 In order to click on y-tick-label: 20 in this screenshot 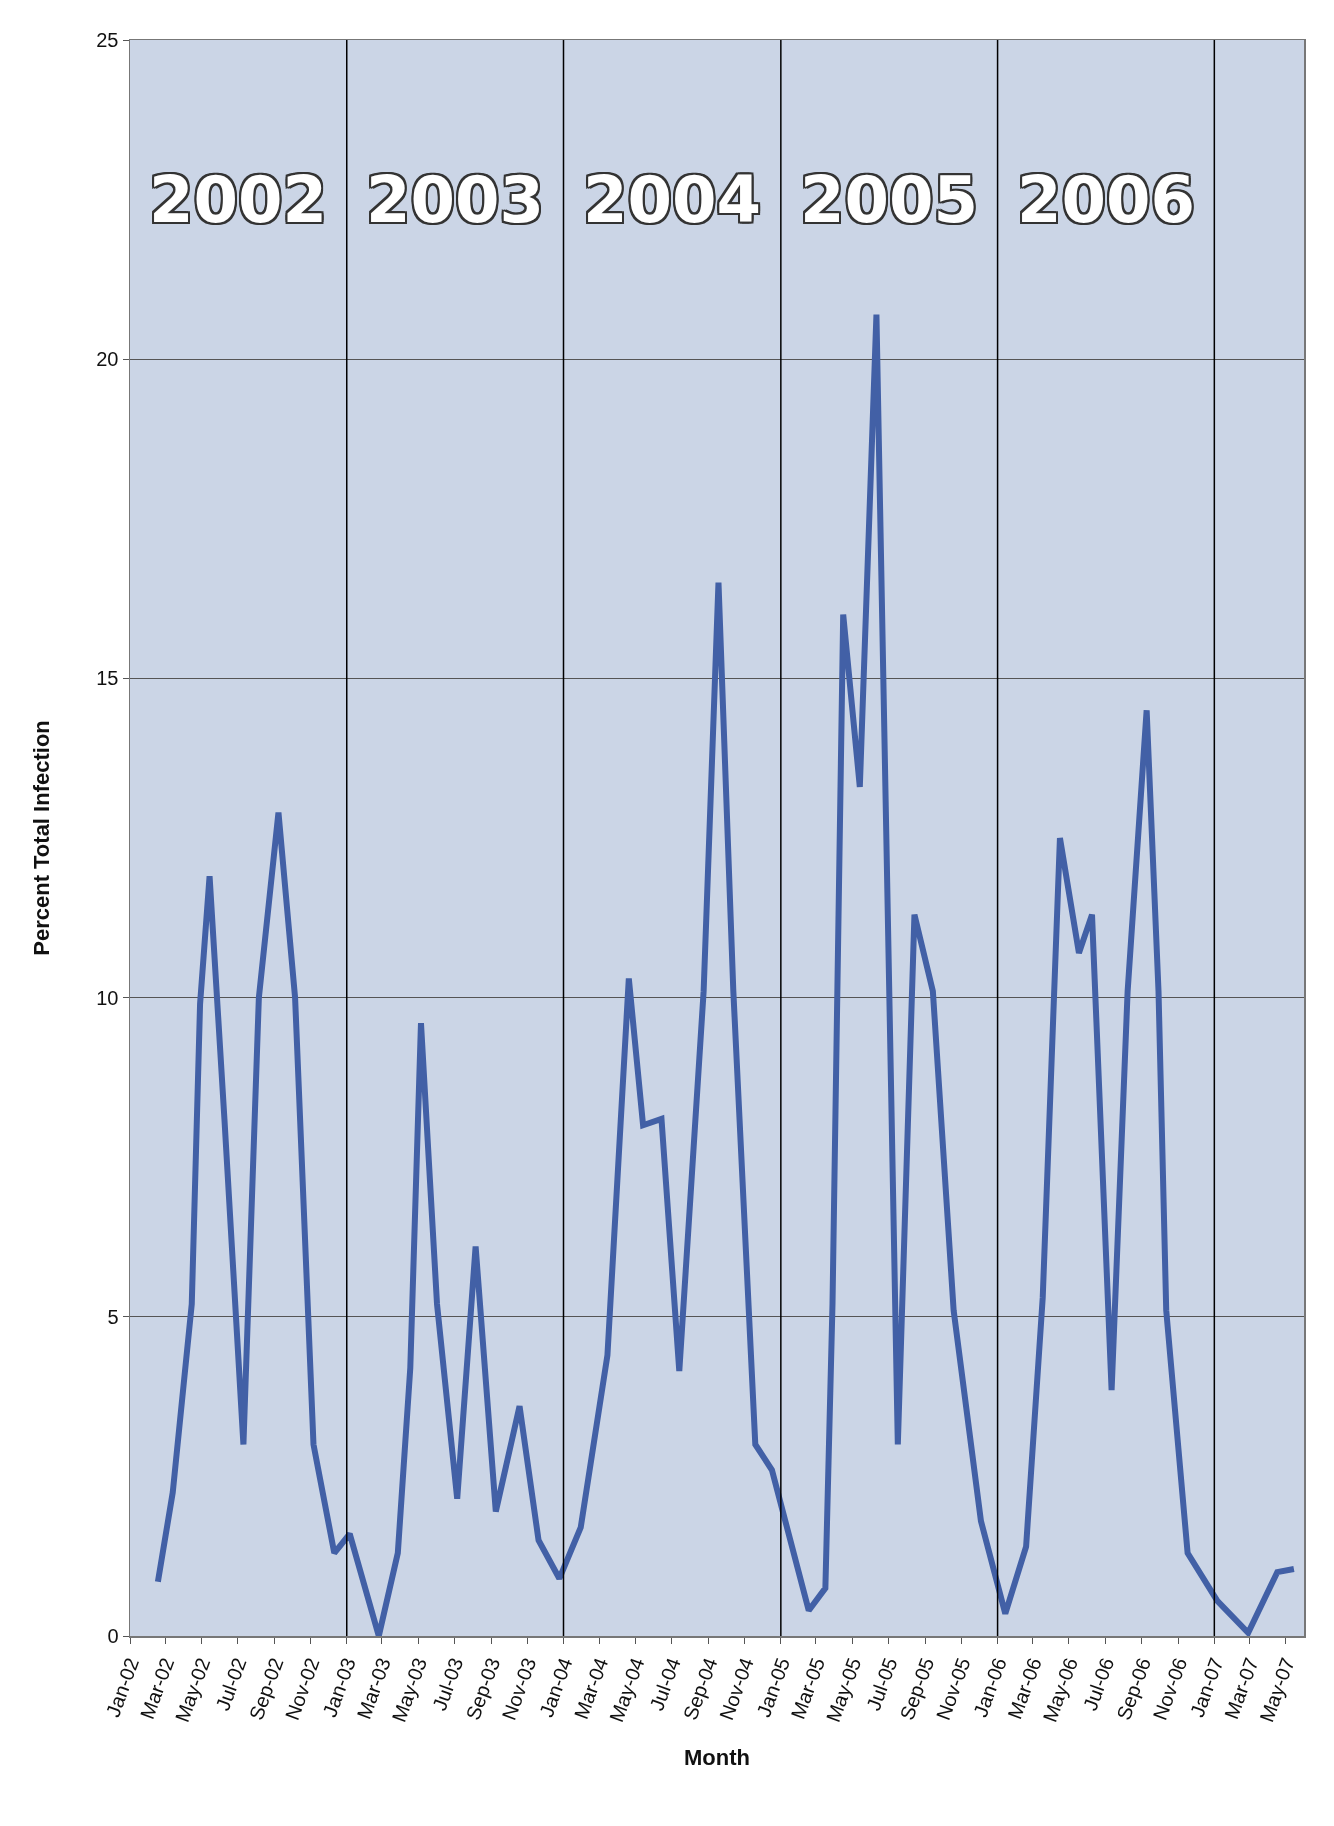, I will do `click(107, 359)`.